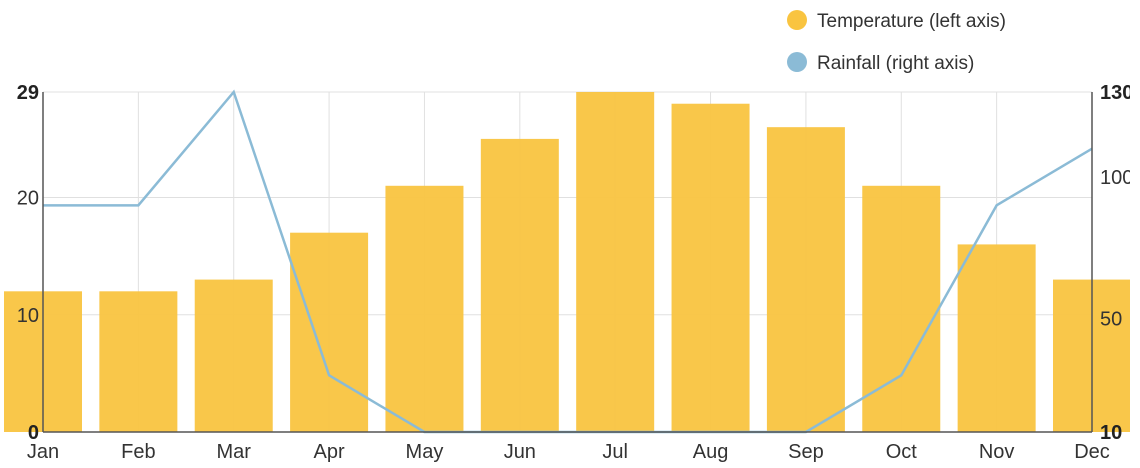 The height and width of the screenshot is (468, 1140). I want to click on right-axis-tick-label: 130, so click(1116, 93).